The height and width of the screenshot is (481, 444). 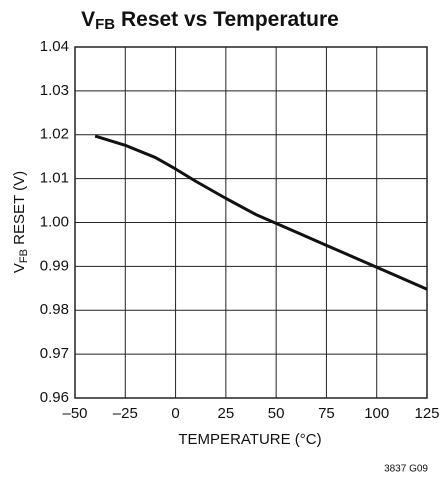 I want to click on x-tick-label: 75, so click(x=326, y=413).